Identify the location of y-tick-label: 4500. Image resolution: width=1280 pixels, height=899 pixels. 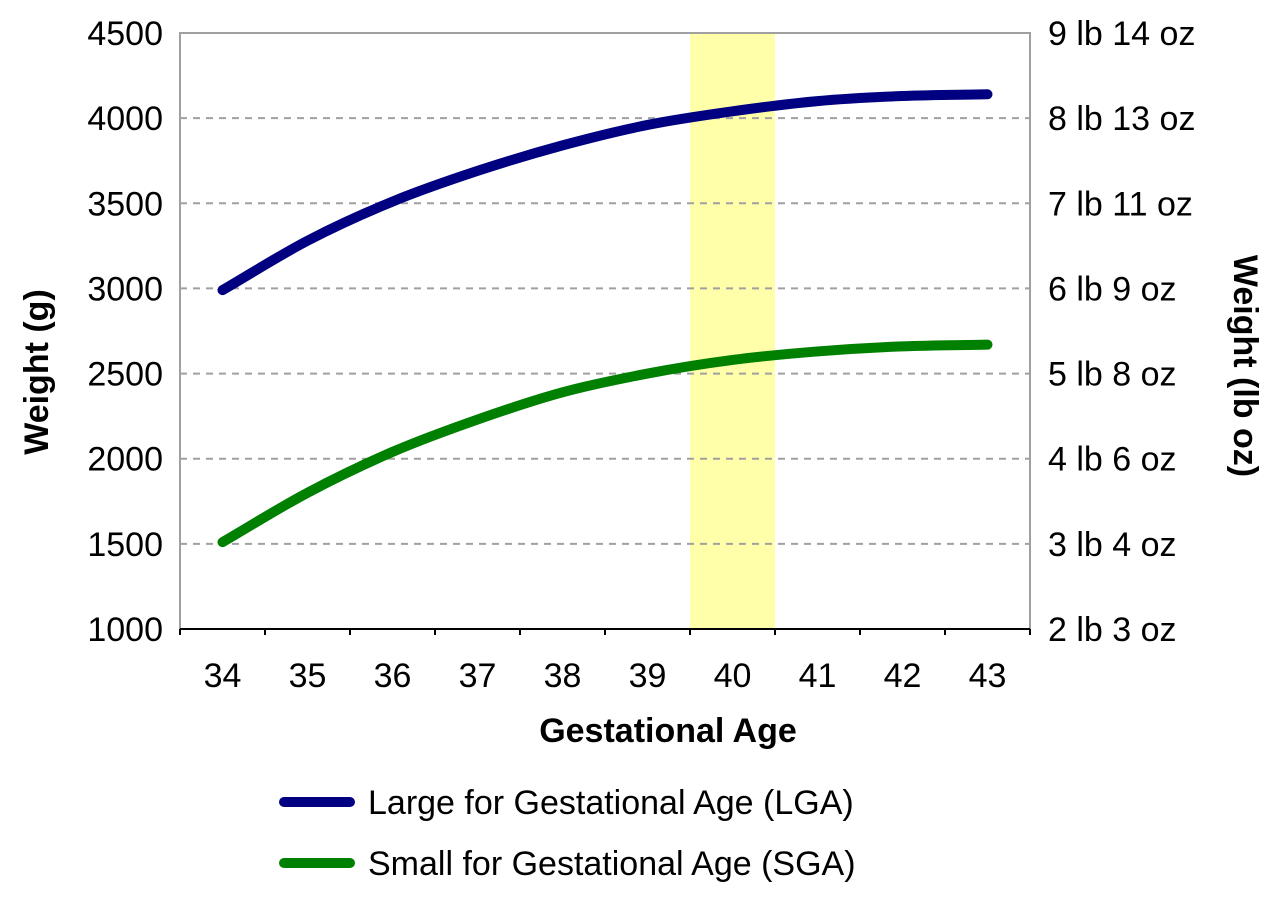
(125, 34).